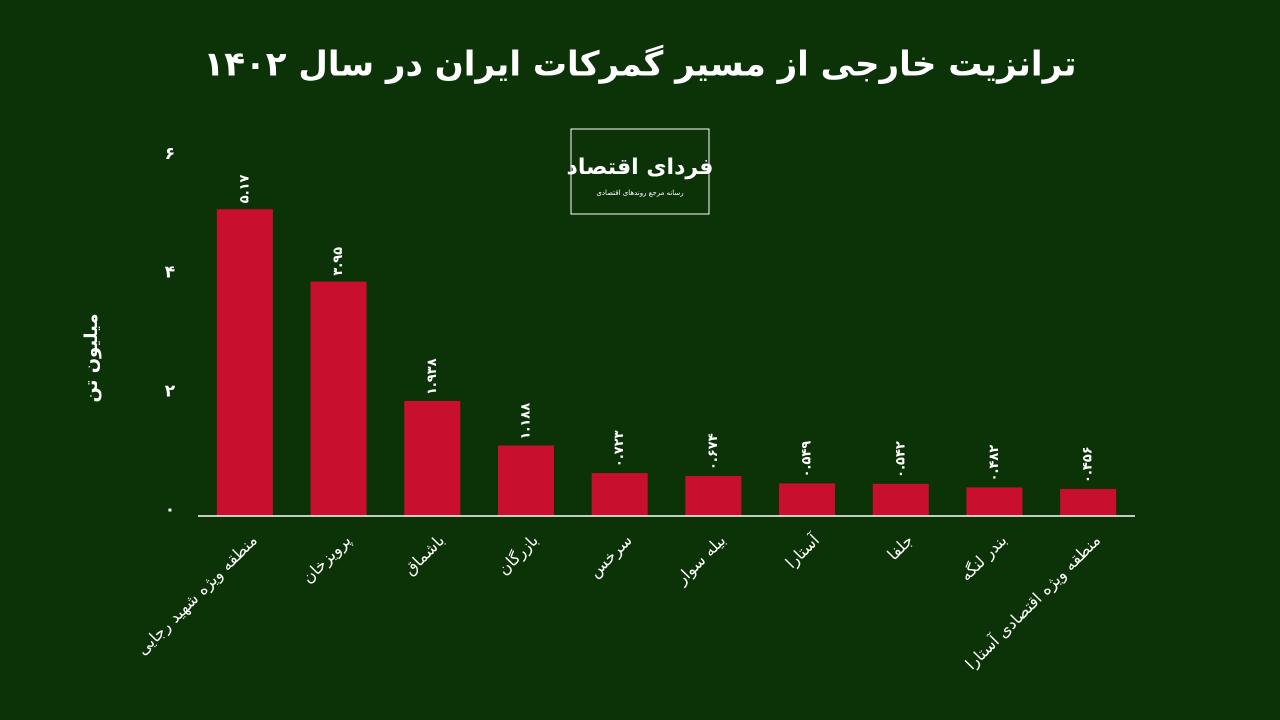  I want to click on value-label: ۱.۱۸۸, so click(525, 421).